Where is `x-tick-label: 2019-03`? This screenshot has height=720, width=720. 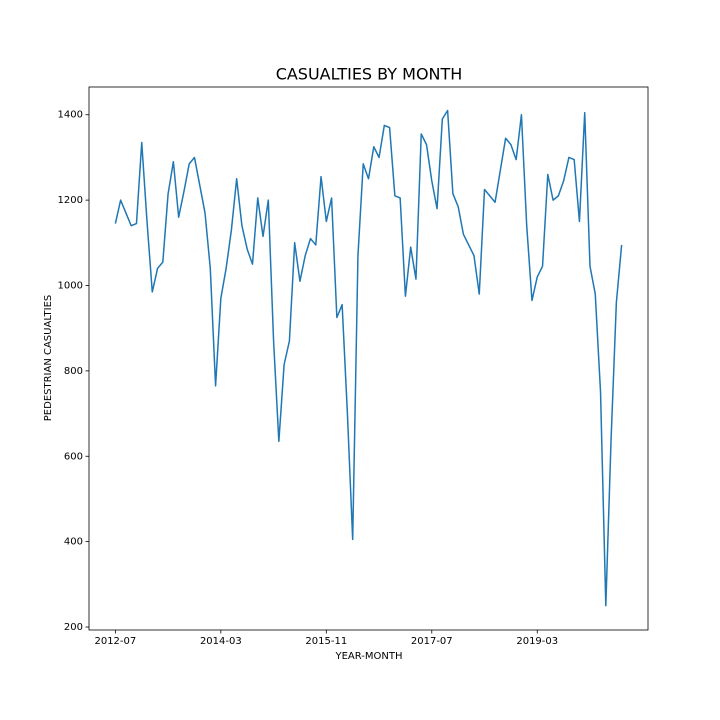
x-tick-label: 2019-03 is located at coordinates (537, 641).